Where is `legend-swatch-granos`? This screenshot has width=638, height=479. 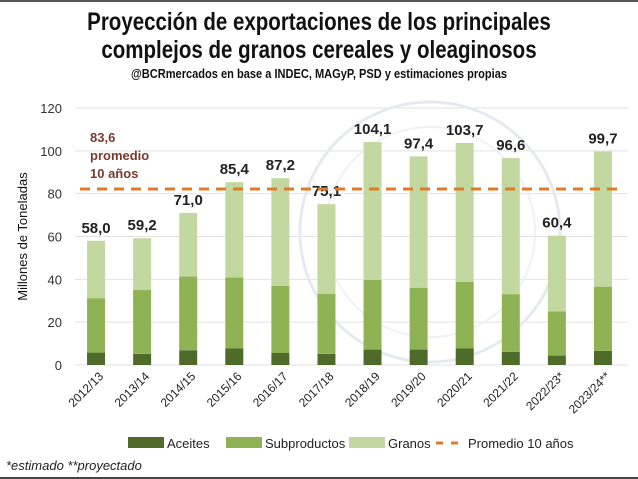
legend-swatch-granos is located at coordinates (367, 442).